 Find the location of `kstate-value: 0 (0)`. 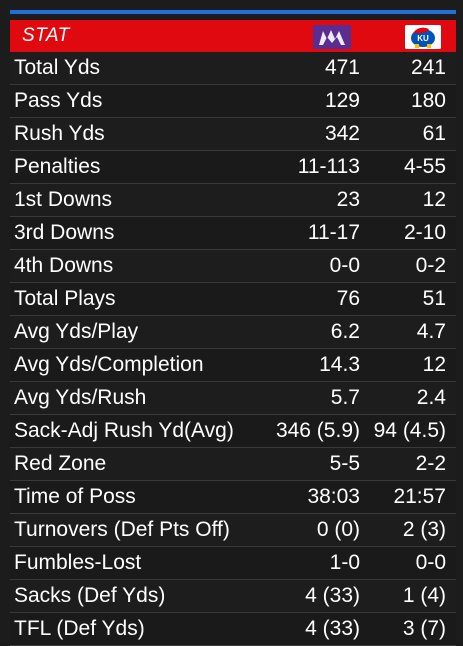

kstate-value: 0 (0) is located at coordinates (338, 529).